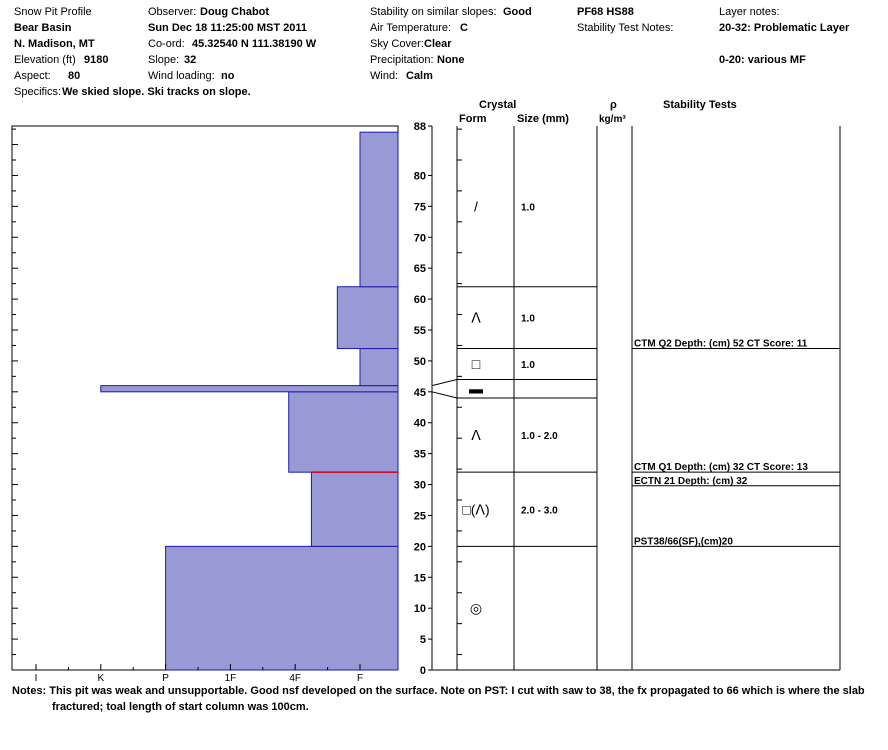 Image resolution: width=888 pixels, height=750 pixels. What do you see at coordinates (419, 76) in the screenshot?
I see `wind-value: Calm` at bounding box center [419, 76].